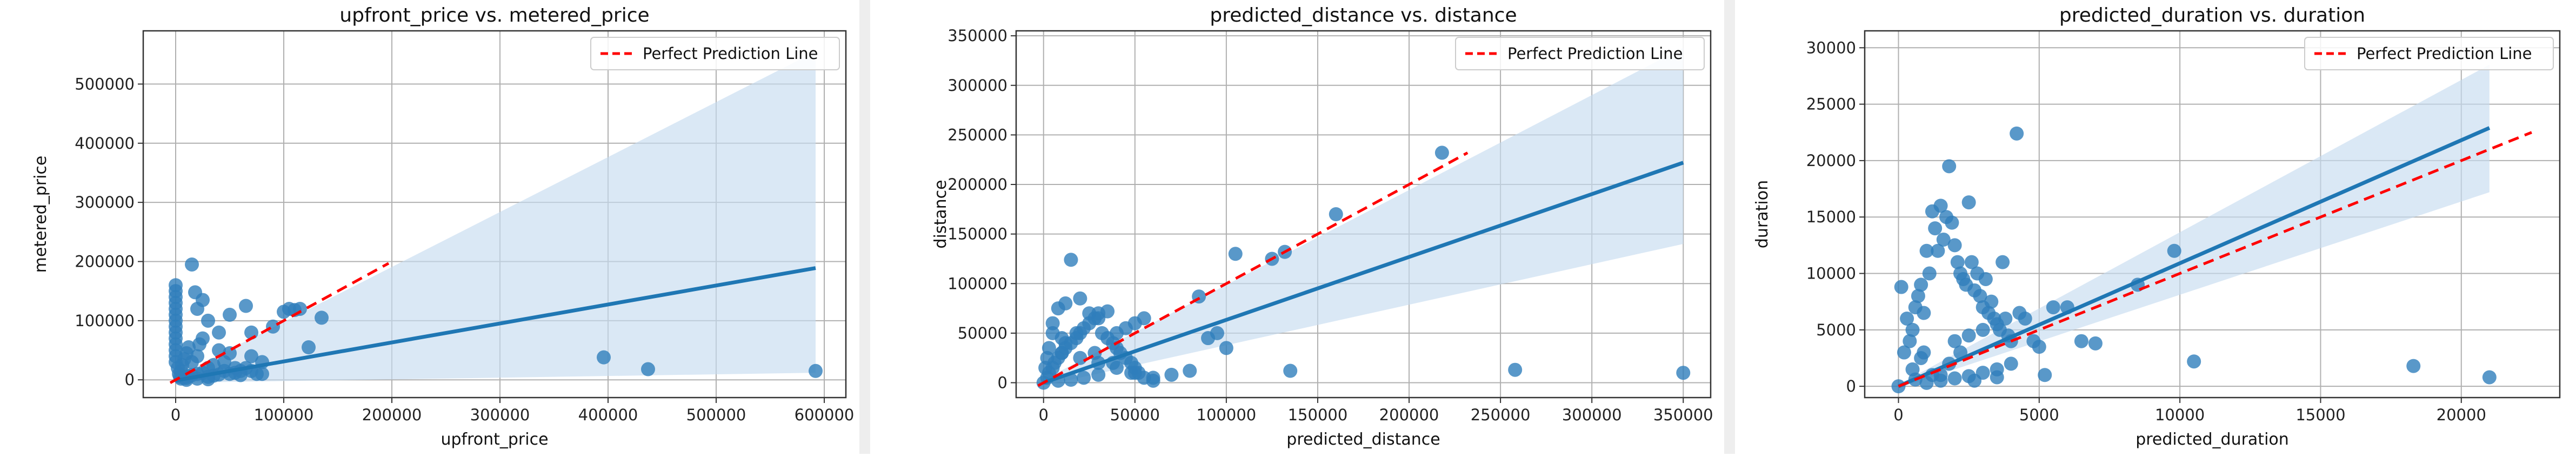 The width and height of the screenshot is (2576, 456). I want to click on chart-title: predicted_duration vs. duration, so click(2212, 15).